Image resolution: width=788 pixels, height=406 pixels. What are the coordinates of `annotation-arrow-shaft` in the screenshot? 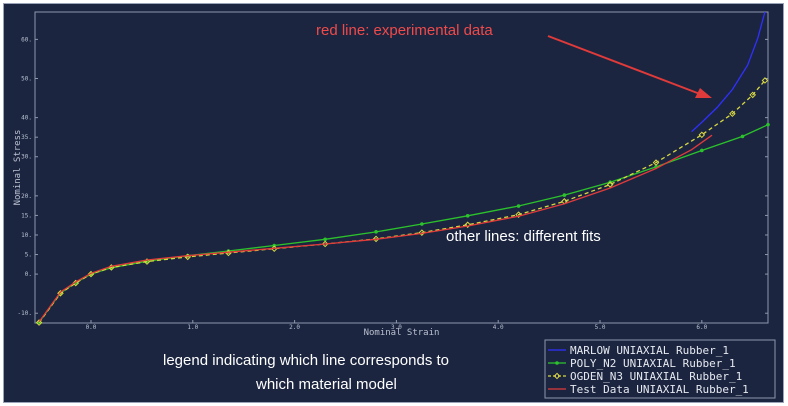 It's located at (624, 65).